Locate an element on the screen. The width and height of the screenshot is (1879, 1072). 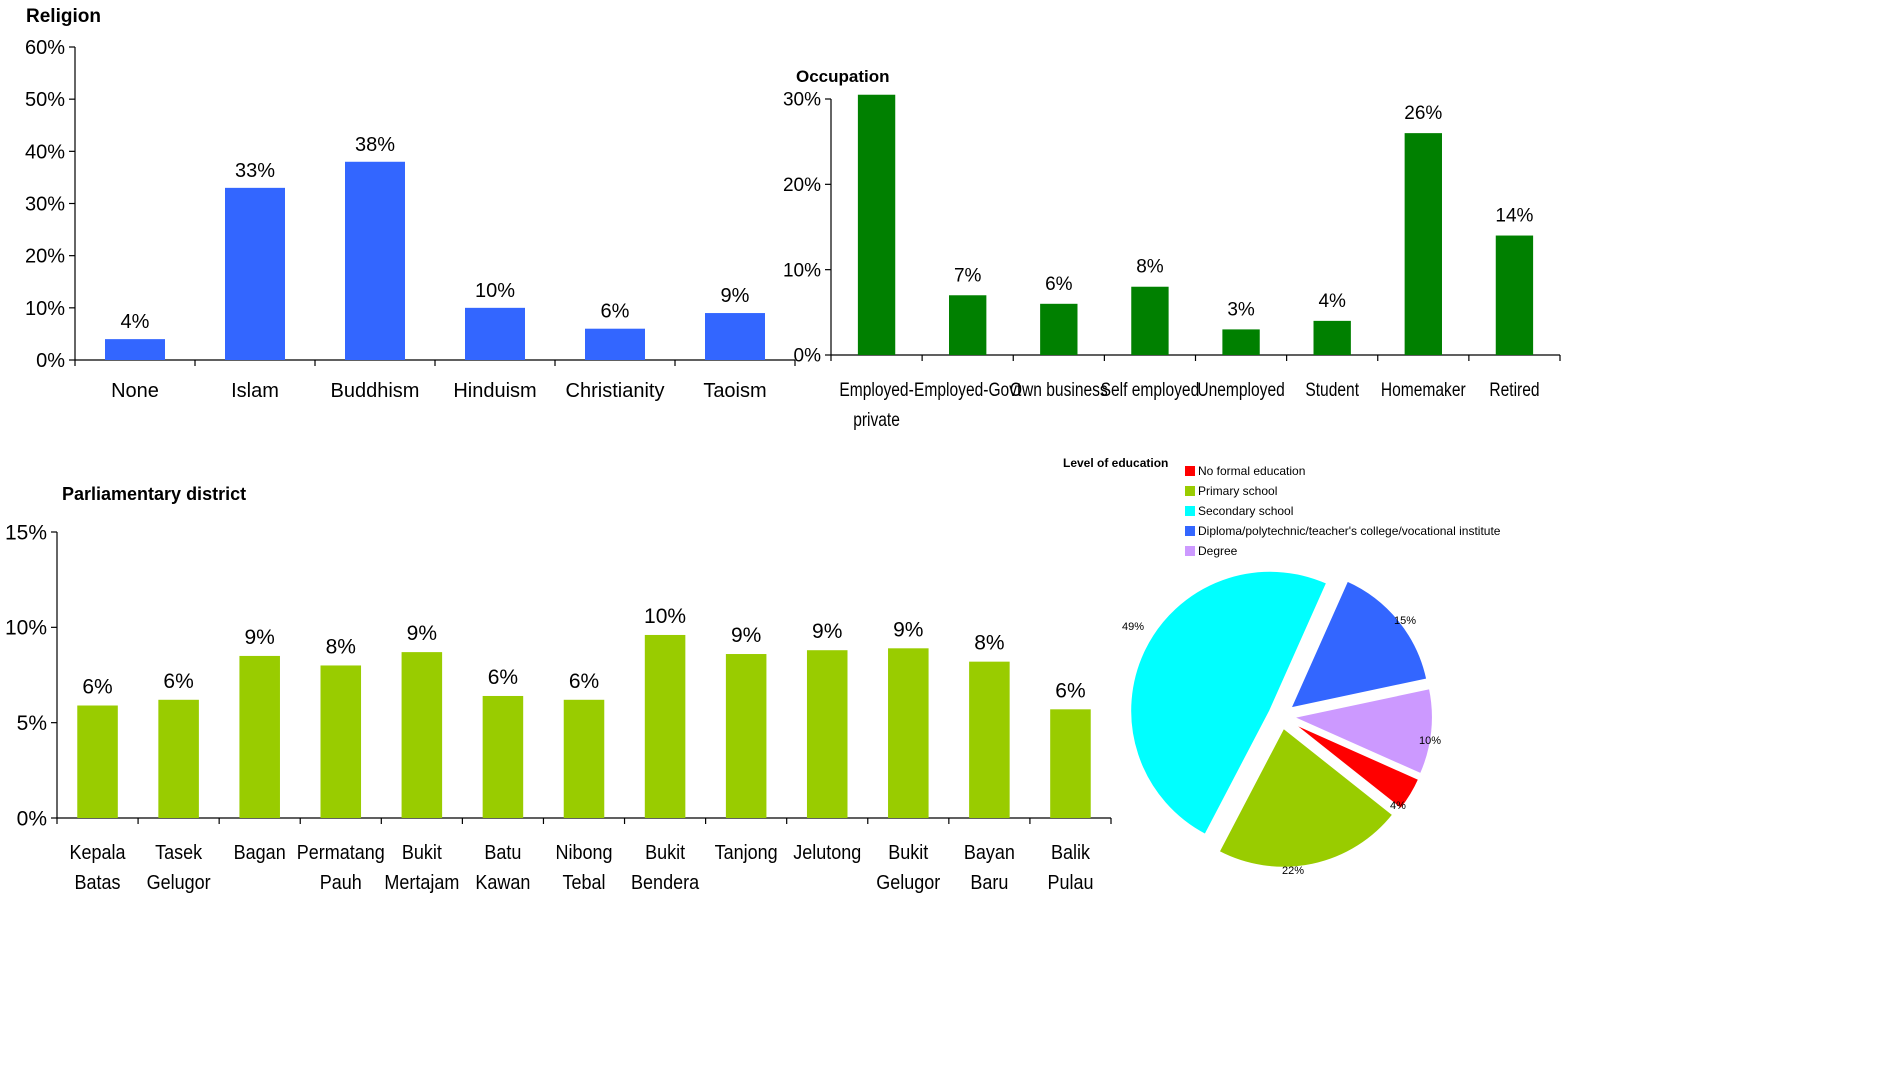
x-category-label: Mertajam is located at coordinates (421, 883).